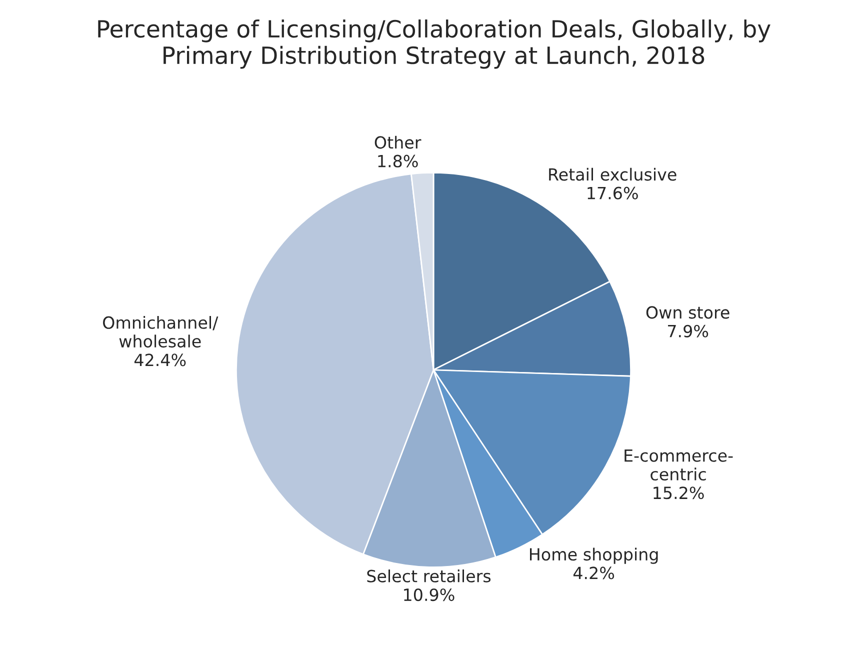 The image size is (867, 649). What do you see at coordinates (594, 556) in the screenshot?
I see `slice-label: Home shopping` at bounding box center [594, 556].